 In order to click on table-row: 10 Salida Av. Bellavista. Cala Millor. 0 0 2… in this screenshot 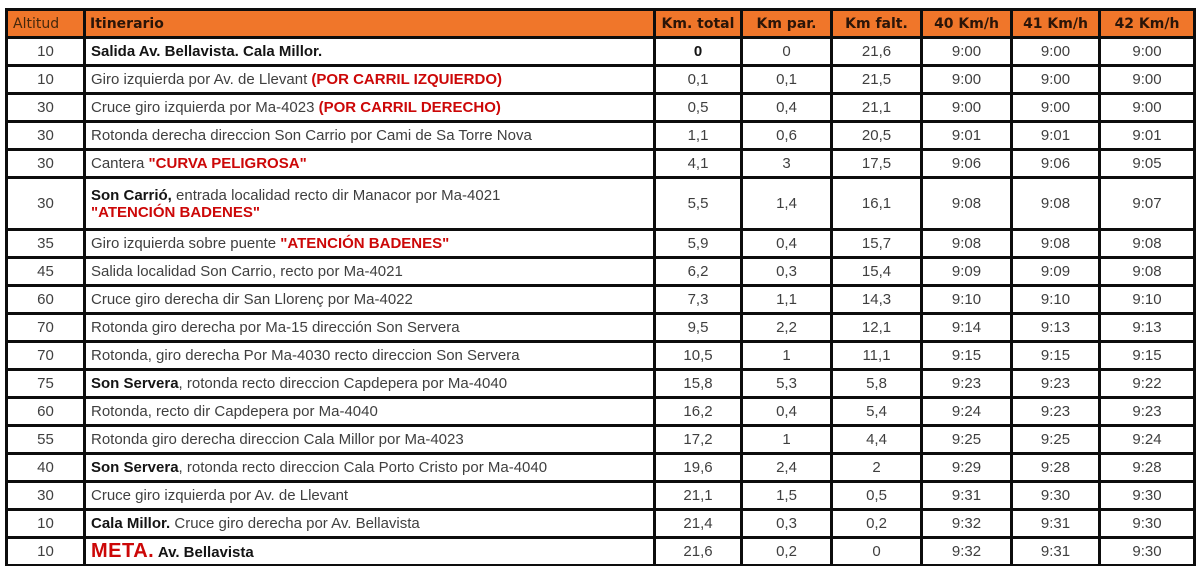, I will do `click(600, 51)`.